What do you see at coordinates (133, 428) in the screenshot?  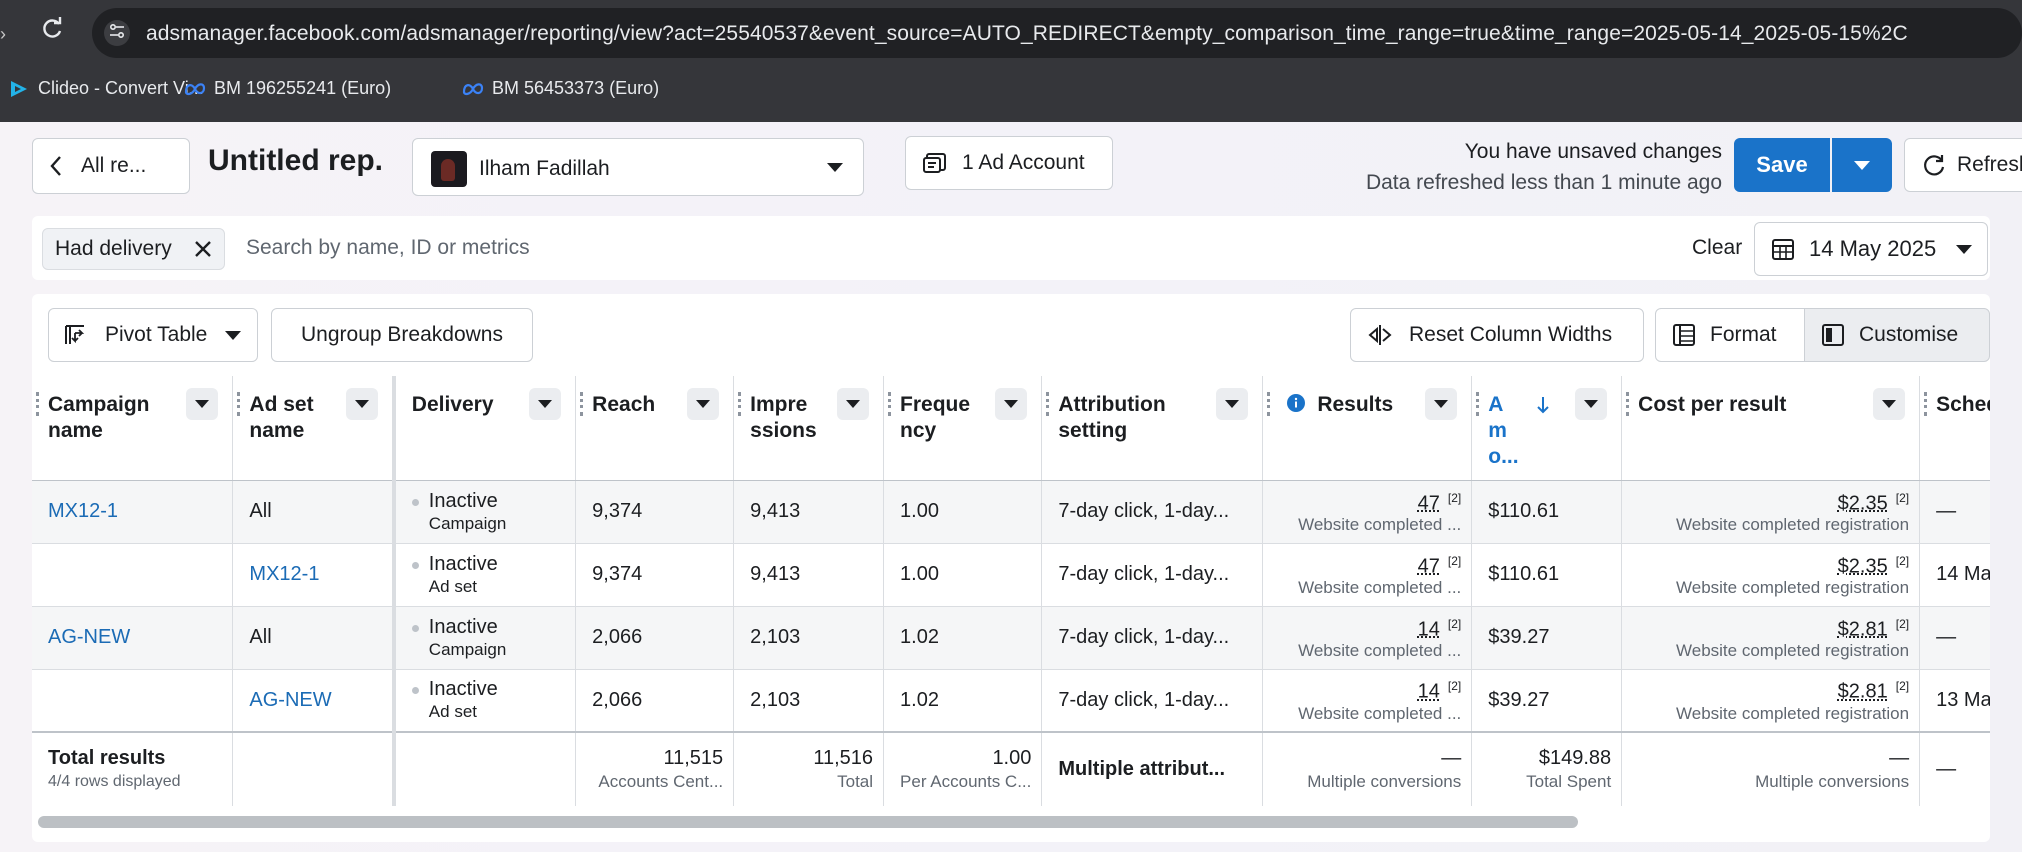 I see `col-header-campaign-name: Campaign name` at bounding box center [133, 428].